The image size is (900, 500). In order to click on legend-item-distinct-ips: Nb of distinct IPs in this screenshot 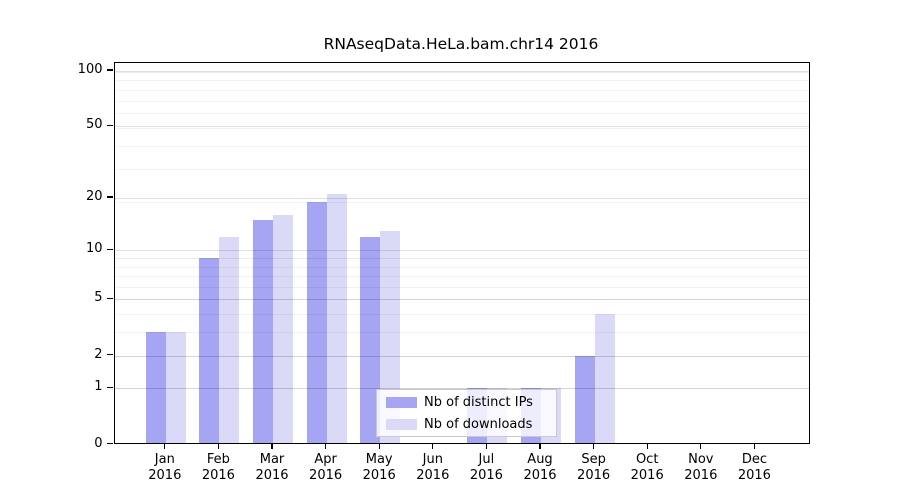, I will do `click(459, 402)`.